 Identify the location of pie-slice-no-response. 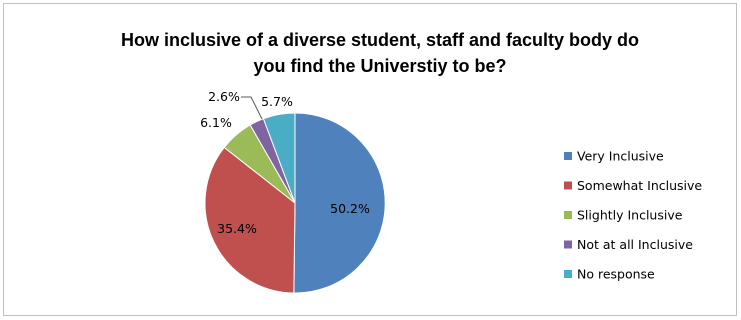
(279, 158).